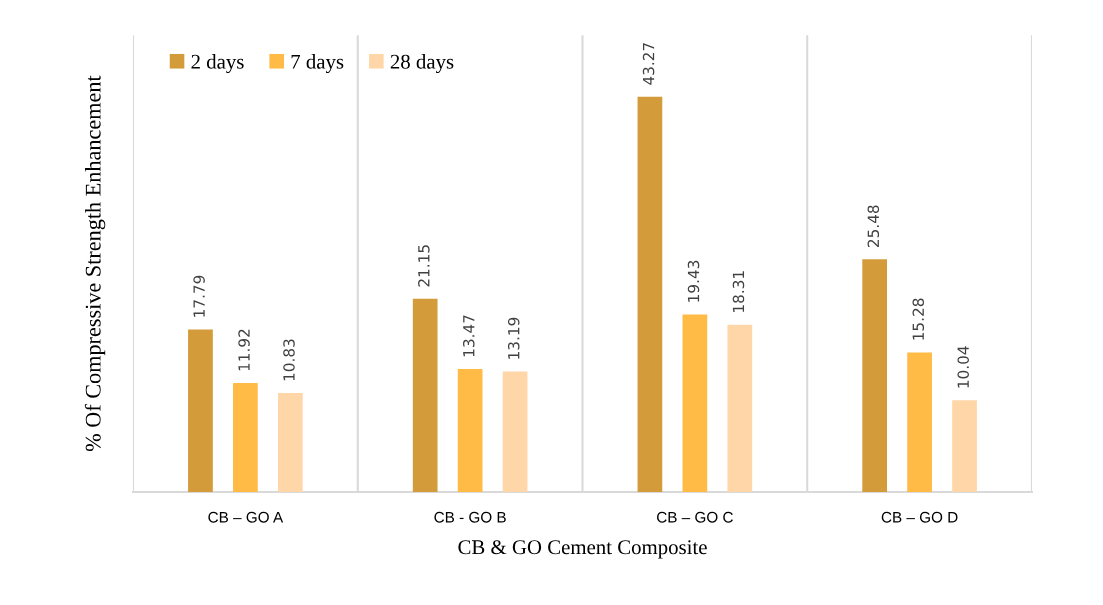 The width and height of the screenshot is (1103, 605). Describe the element at coordinates (918, 319) in the screenshot. I see `data-label: 15.28` at that location.